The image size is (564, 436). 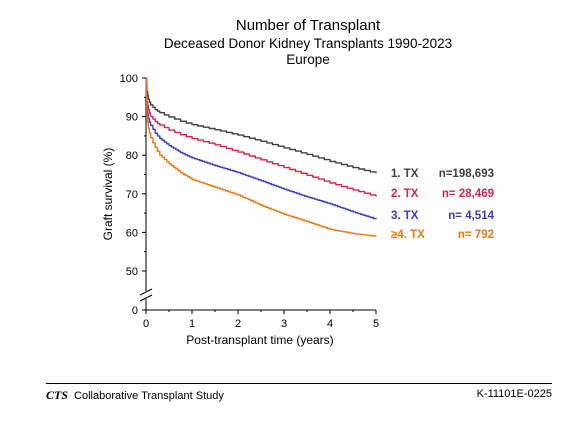 I want to click on legend-count-4: n= 792, so click(x=476, y=235).